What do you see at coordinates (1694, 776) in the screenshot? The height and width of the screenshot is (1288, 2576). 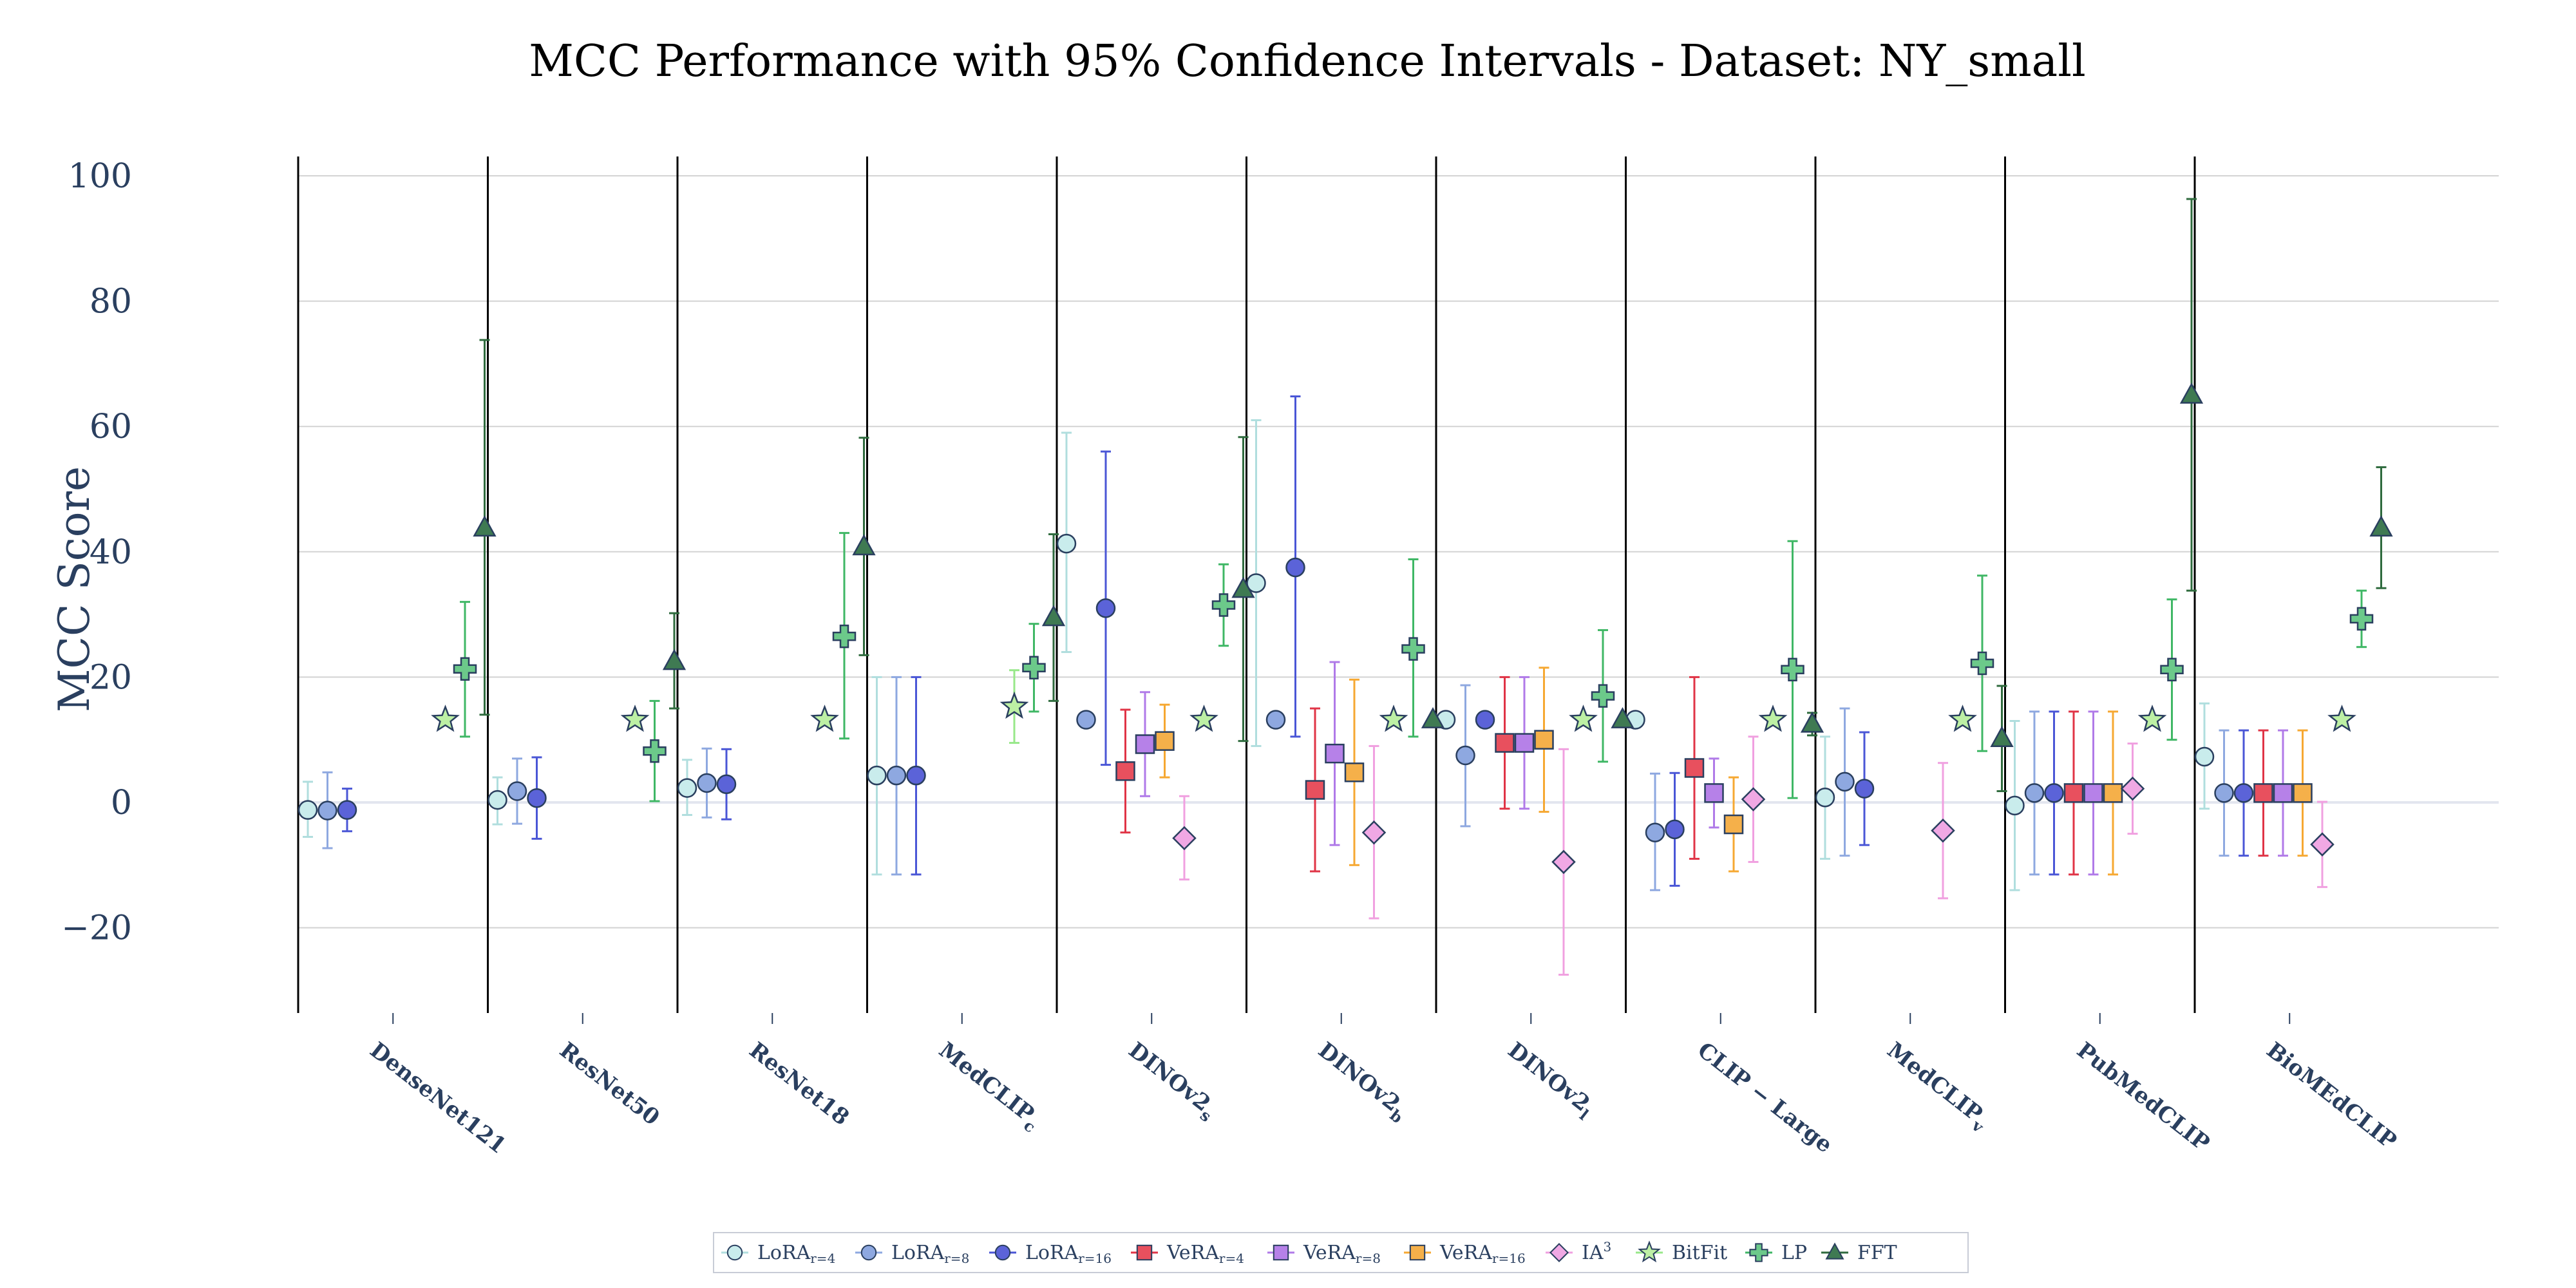 I see `series-vera-r4` at bounding box center [1694, 776].